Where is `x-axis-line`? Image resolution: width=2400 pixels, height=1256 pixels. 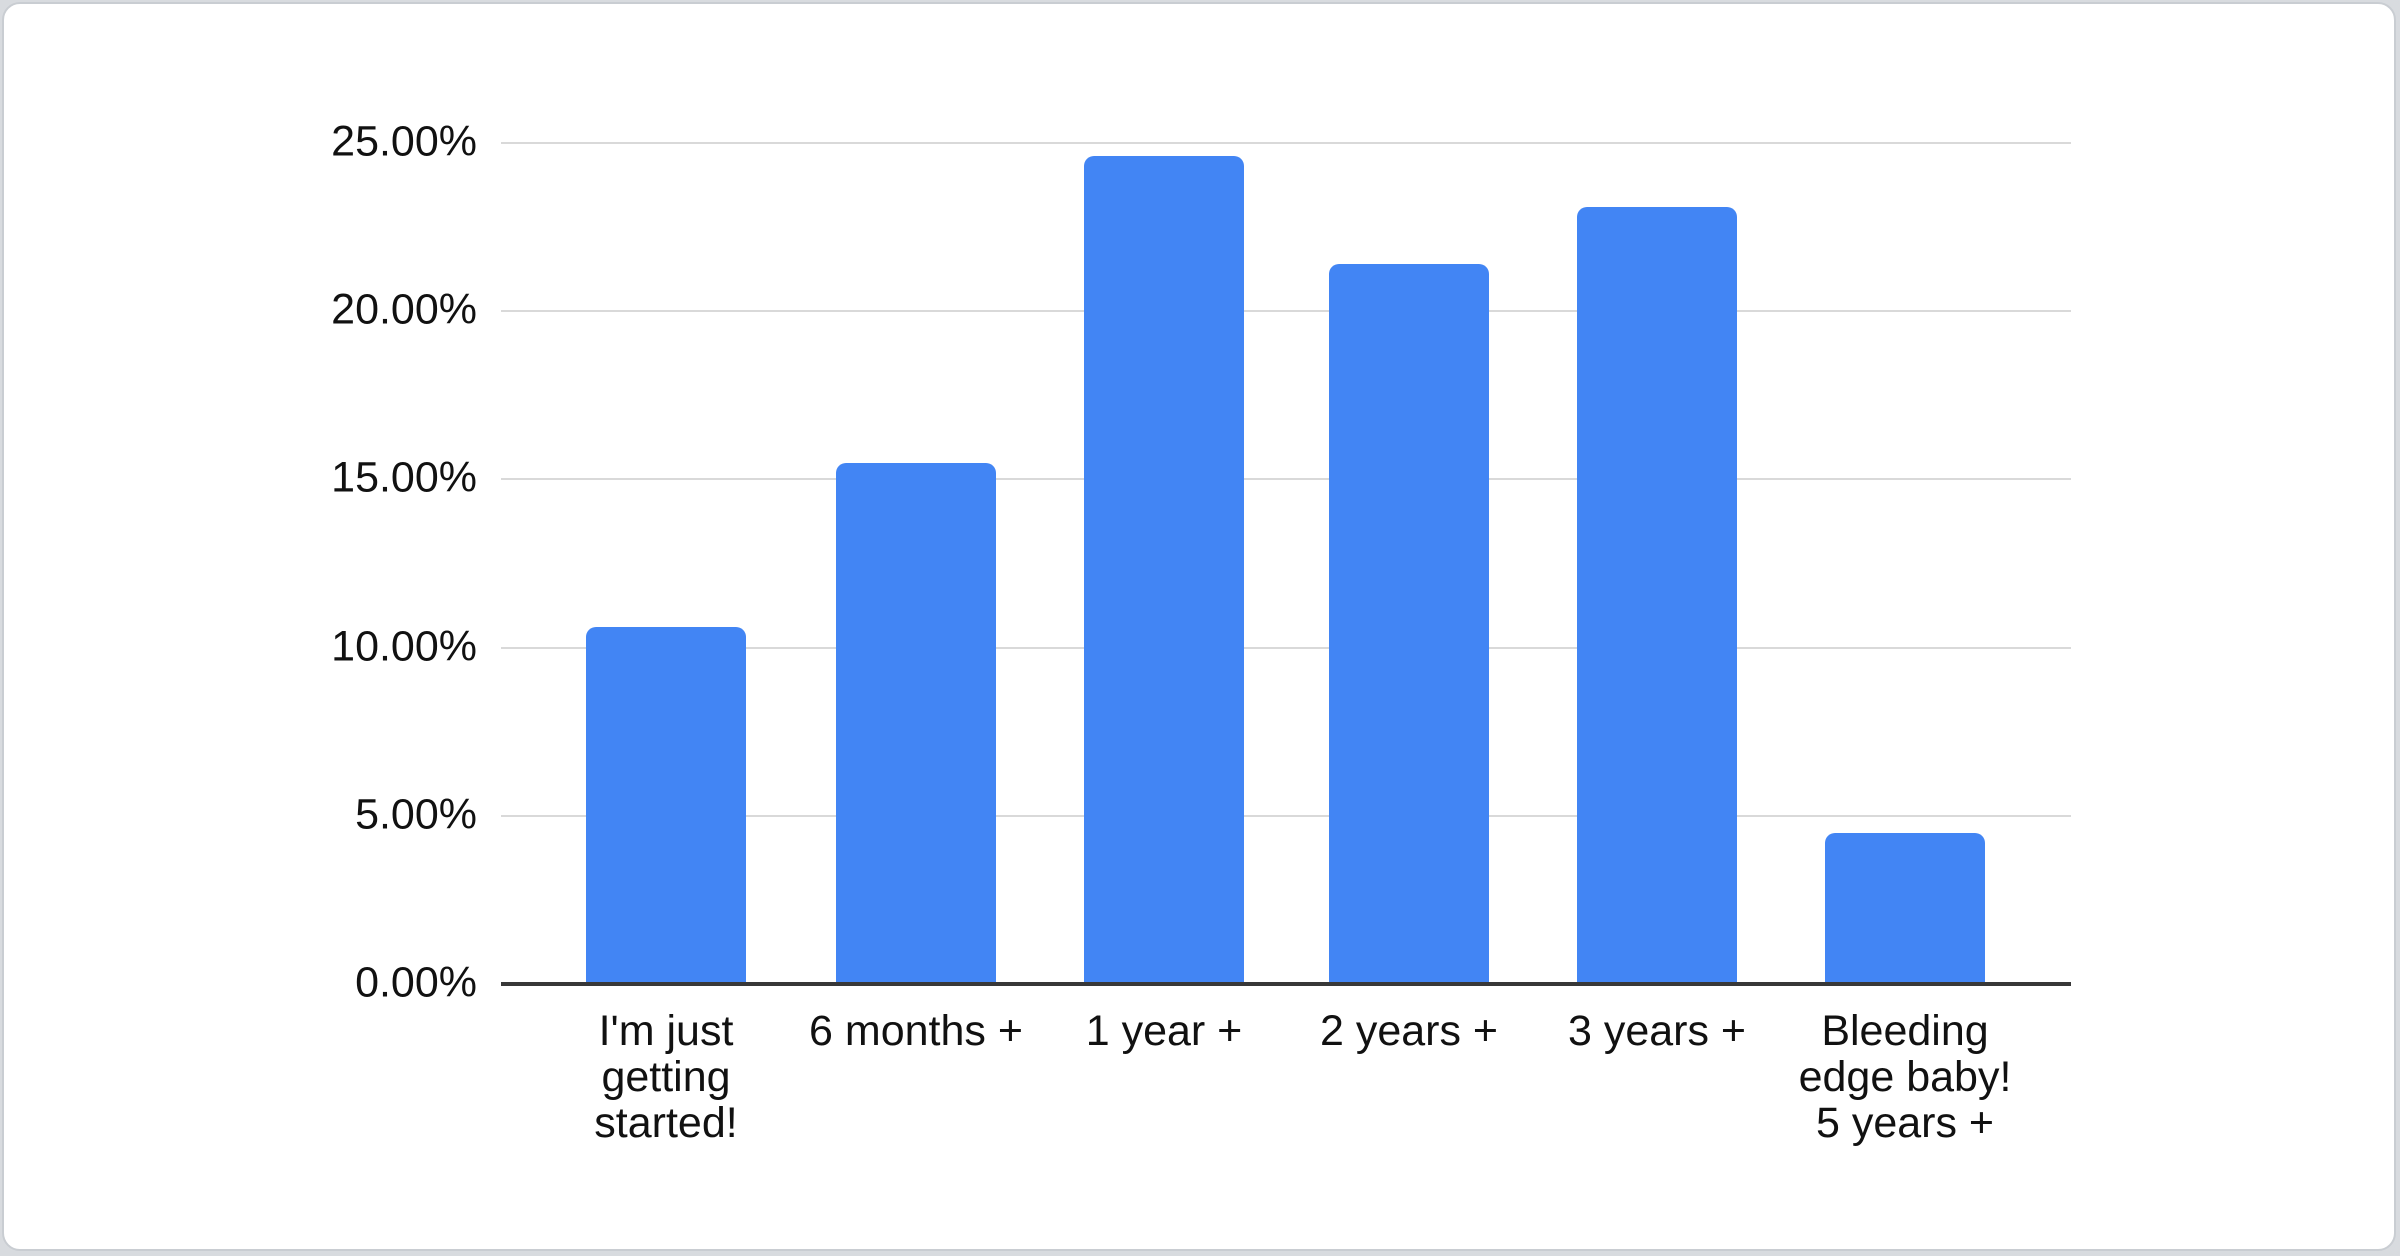
x-axis-line is located at coordinates (1286, 984).